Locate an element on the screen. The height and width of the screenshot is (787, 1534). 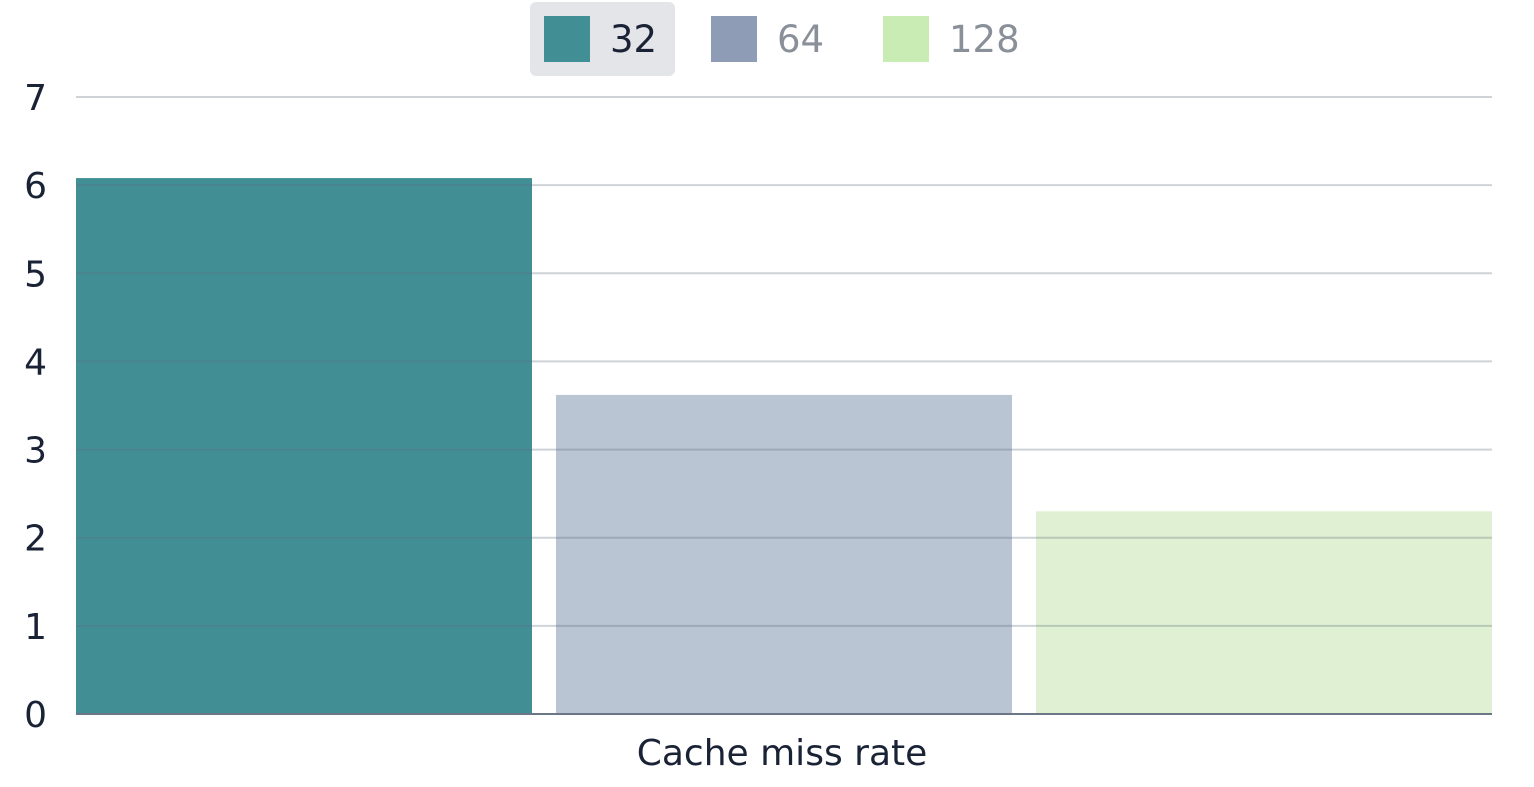
legend-label-64: 64 is located at coordinates (801, 39).